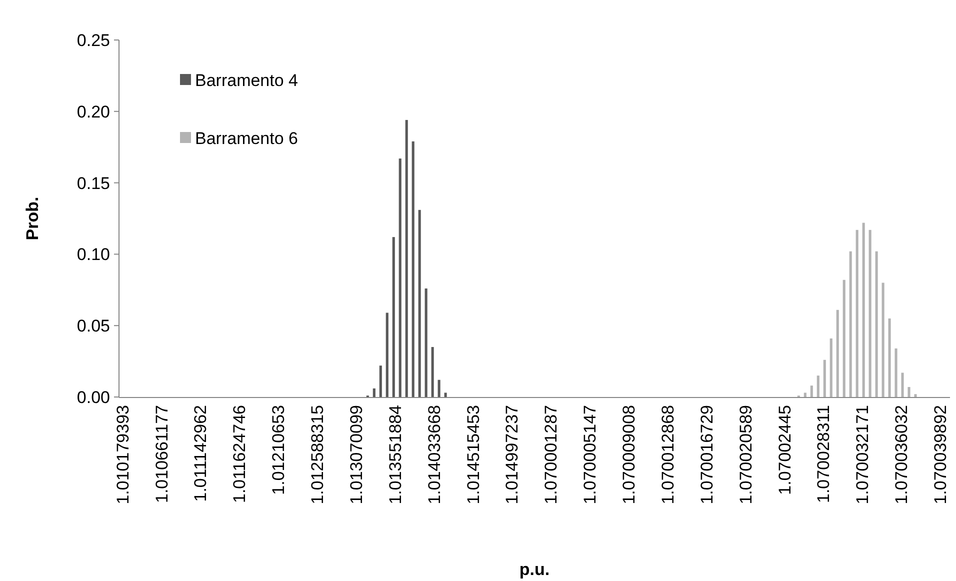 The width and height of the screenshot is (956, 581). What do you see at coordinates (746, 454) in the screenshot?
I see `x-tick-label: 1.070020589` at bounding box center [746, 454].